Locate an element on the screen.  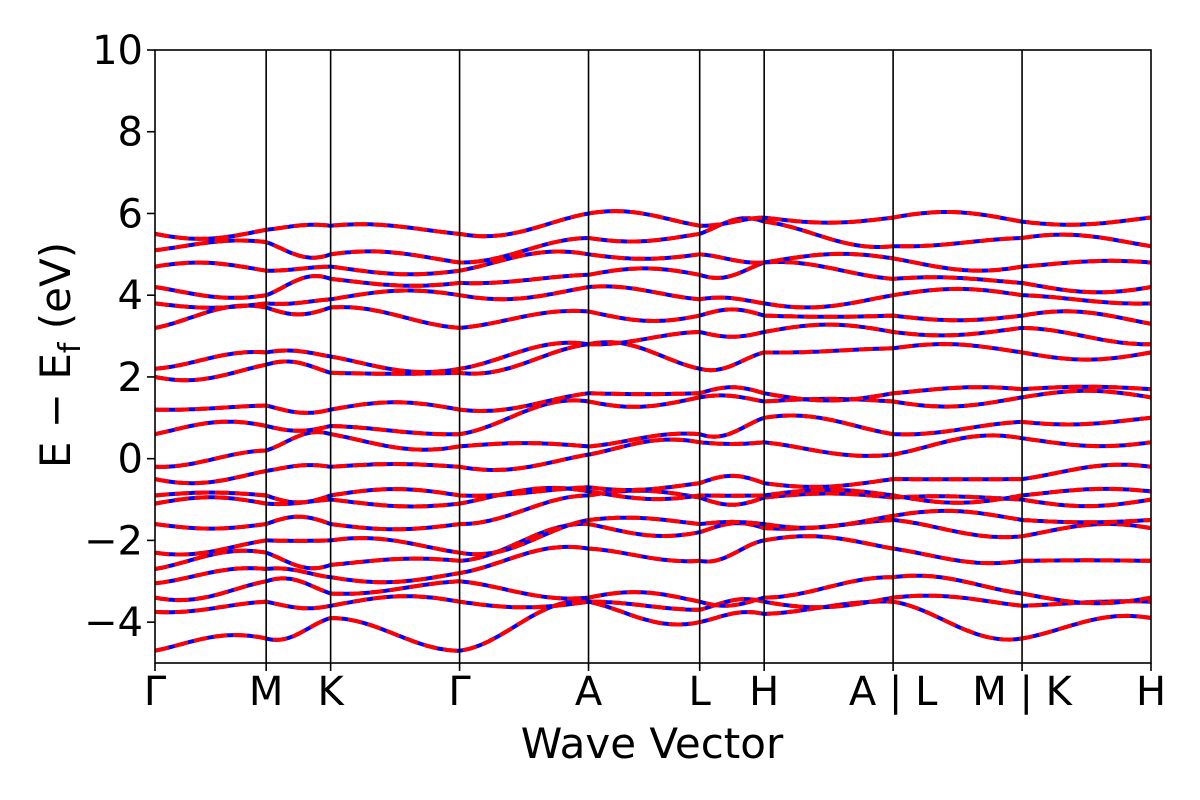
x-axis-title: Wave Vector is located at coordinates (652, 743).